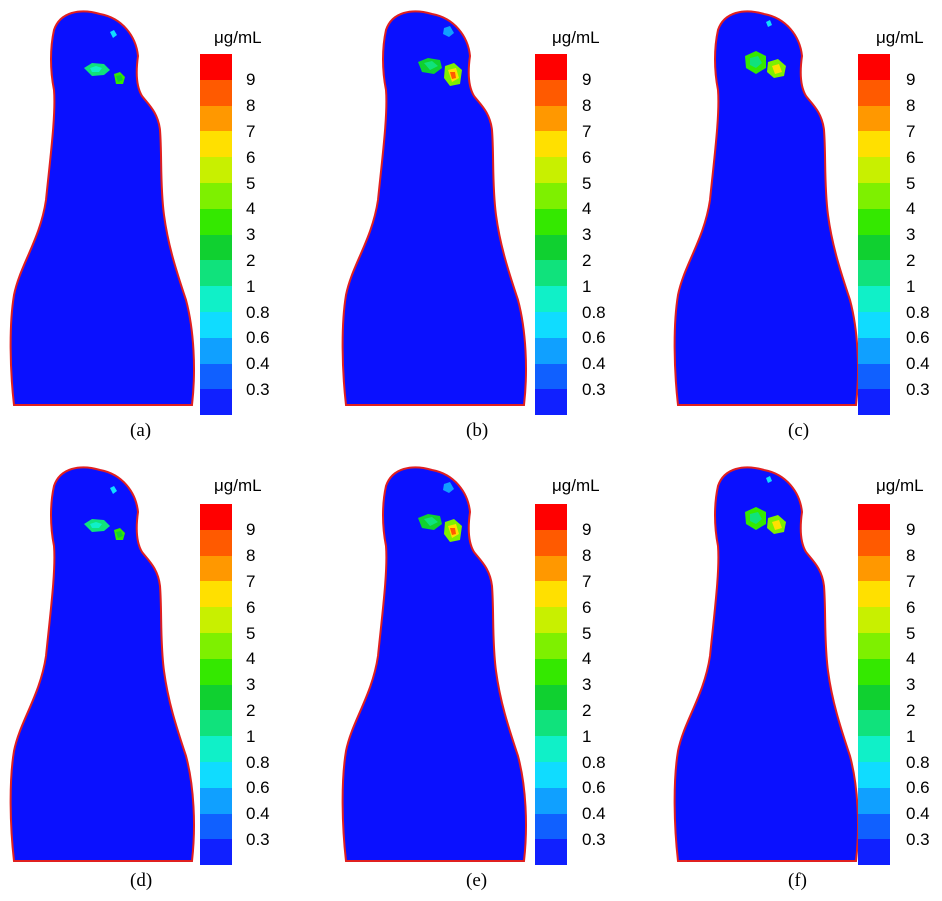  What do you see at coordinates (797, 880) in the screenshot?
I see `panel-caption: (f)` at bounding box center [797, 880].